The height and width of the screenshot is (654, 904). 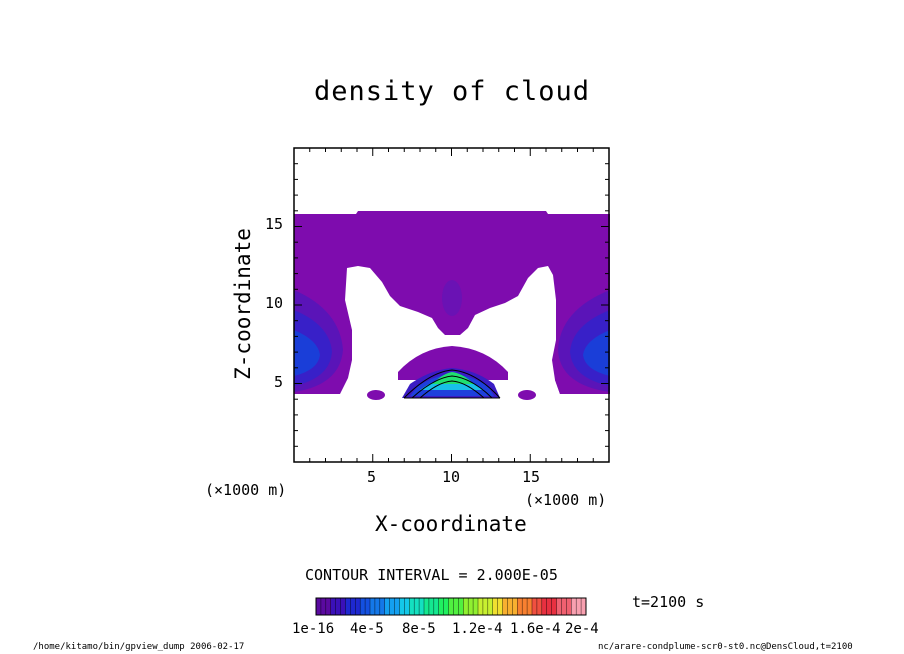 I want to click on colorbar-label-4: 1.6e-4, so click(x=535, y=629).